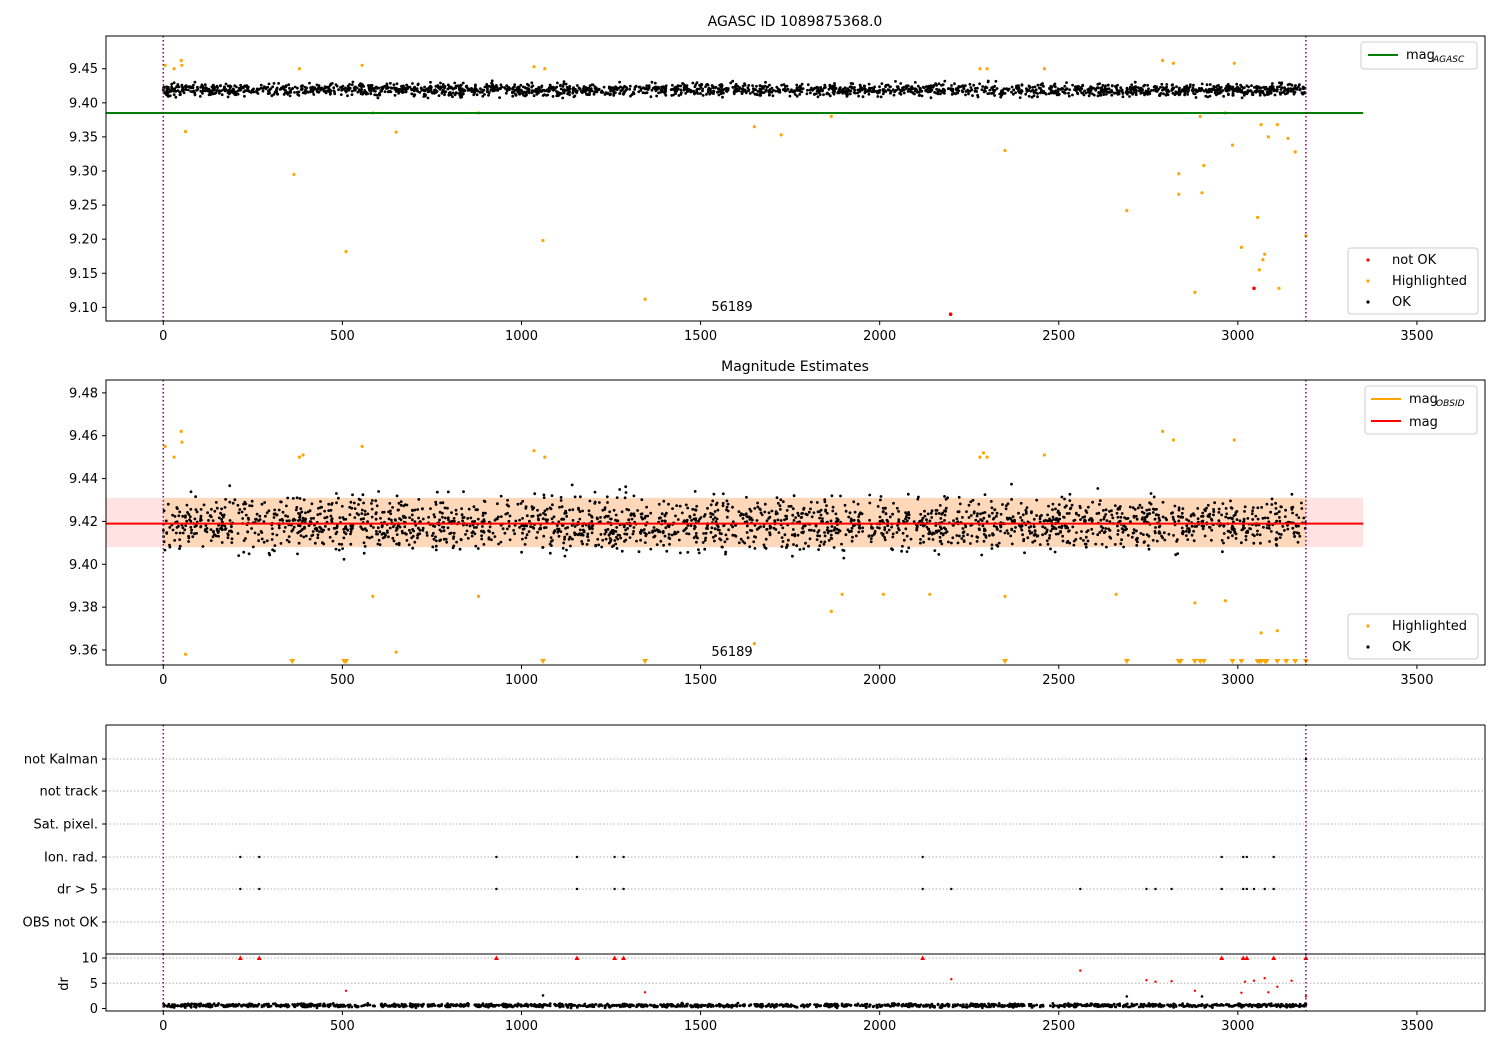 The width and height of the screenshot is (1500, 1050). What do you see at coordinates (496, 857) in the screenshot?
I see `flags-point` at bounding box center [496, 857].